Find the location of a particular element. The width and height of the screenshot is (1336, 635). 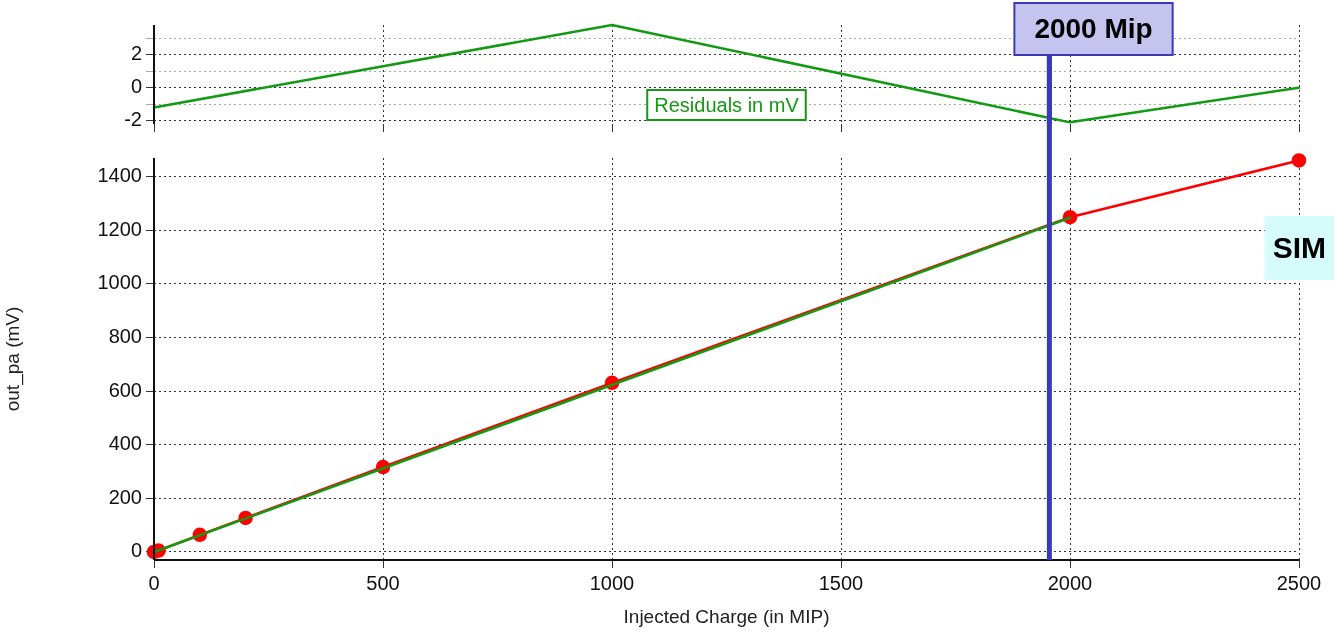

y-tick-label: 1200 is located at coordinates (119, 228).